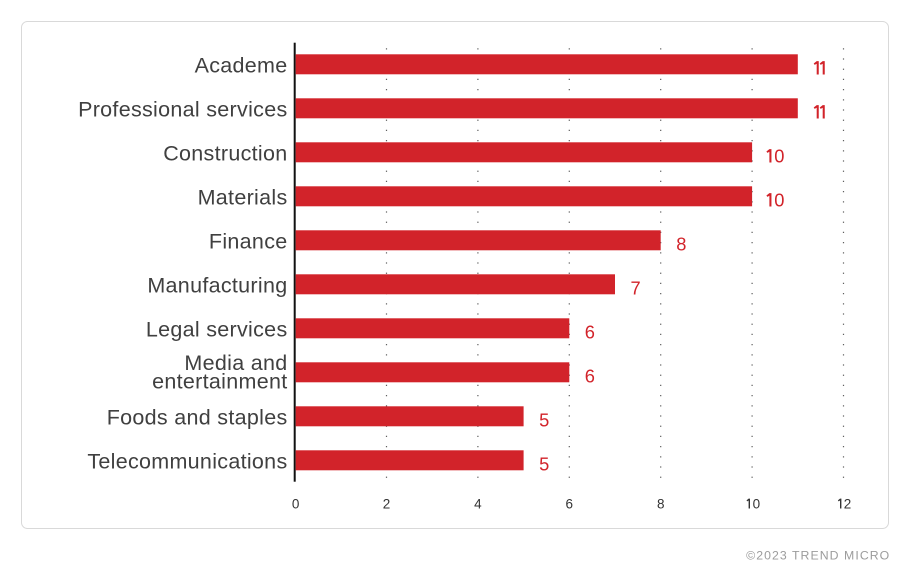 This screenshot has width=910, height=580. Describe the element at coordinates (217, 329) in the screenshot. I see `svg-text: Legal services` at that location.